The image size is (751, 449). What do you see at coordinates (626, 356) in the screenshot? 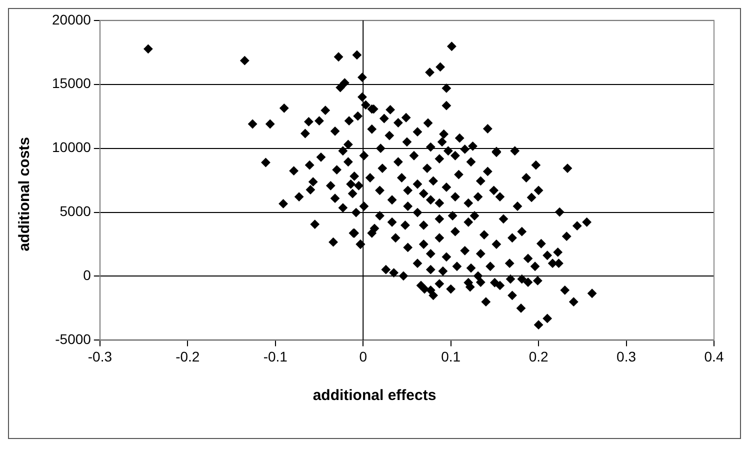
I see `x-tick-label: 0.3` at bounding box center [626, 356].